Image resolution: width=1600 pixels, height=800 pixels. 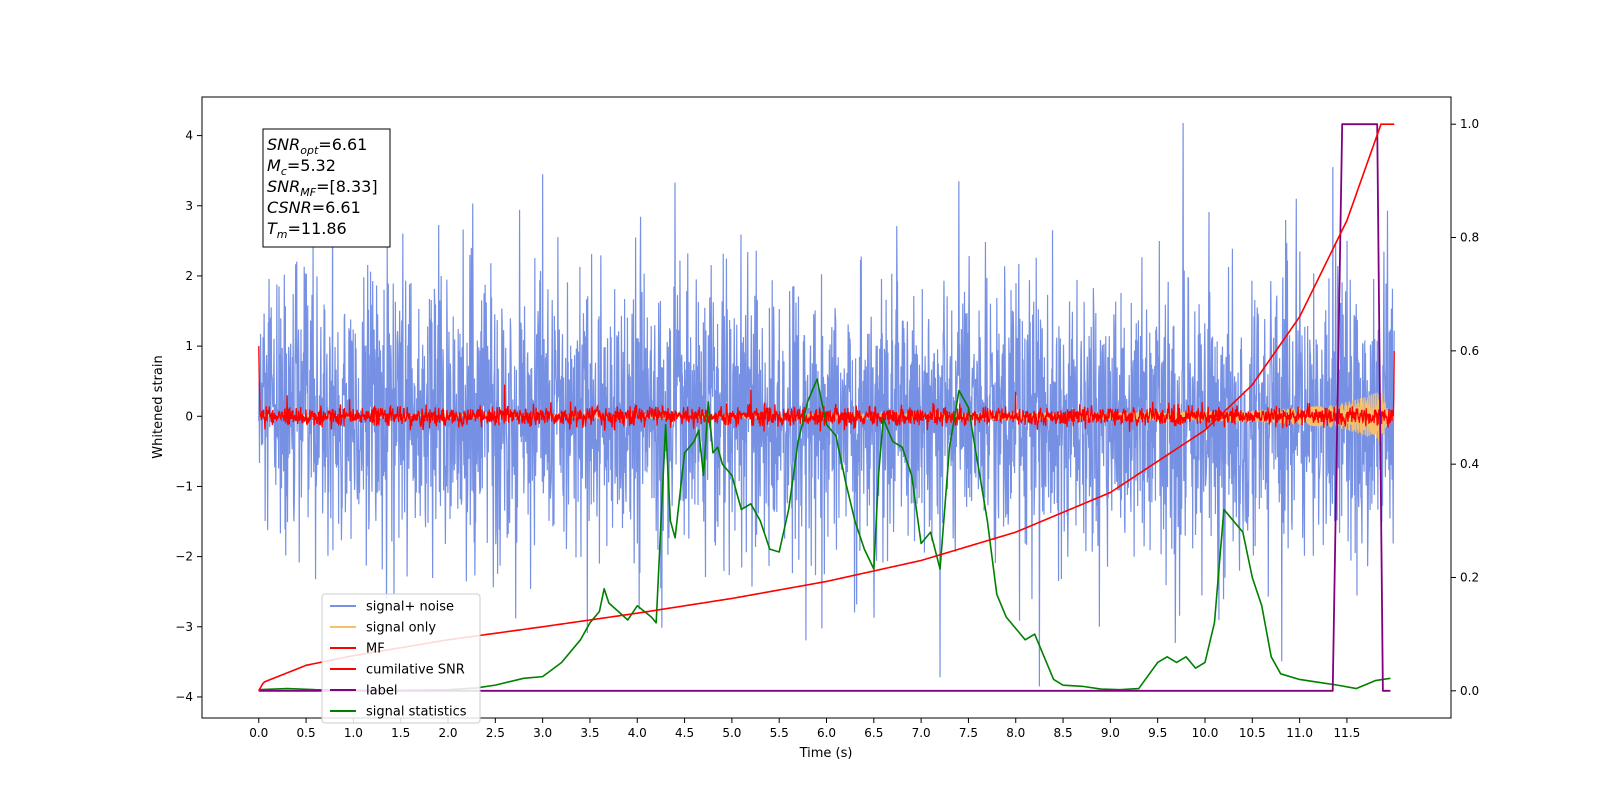 What do you see at coordinates (353, 733) in the screenshot?
I see `x-tick-label: 1.0` at bounding box center [353, 733].